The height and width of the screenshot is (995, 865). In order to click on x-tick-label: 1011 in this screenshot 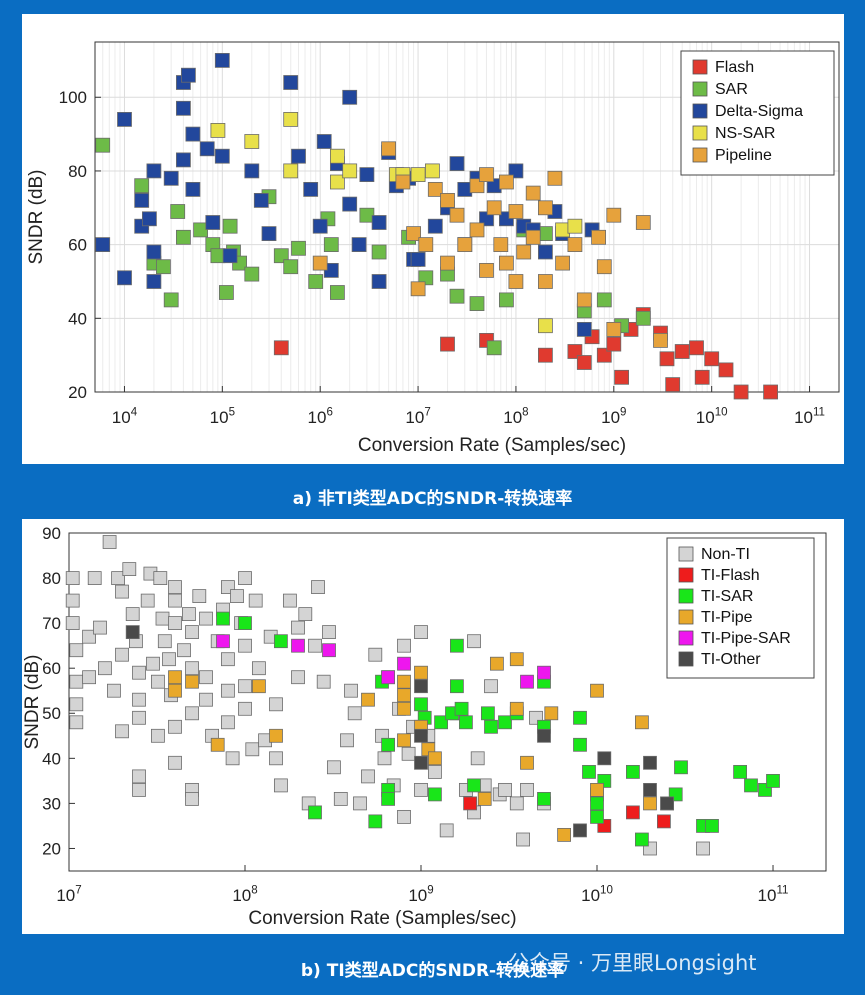, I will do `click(809, 416)`.